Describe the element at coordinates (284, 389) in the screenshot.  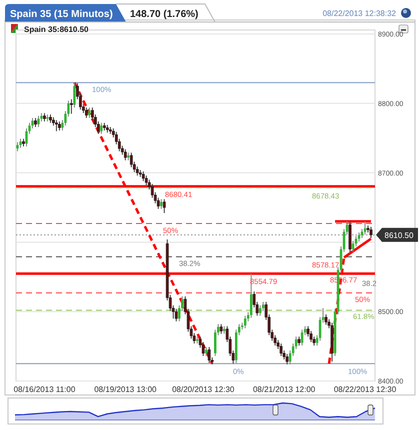
I see `x-tick-label: 08/21/2013 12:00` at that location.